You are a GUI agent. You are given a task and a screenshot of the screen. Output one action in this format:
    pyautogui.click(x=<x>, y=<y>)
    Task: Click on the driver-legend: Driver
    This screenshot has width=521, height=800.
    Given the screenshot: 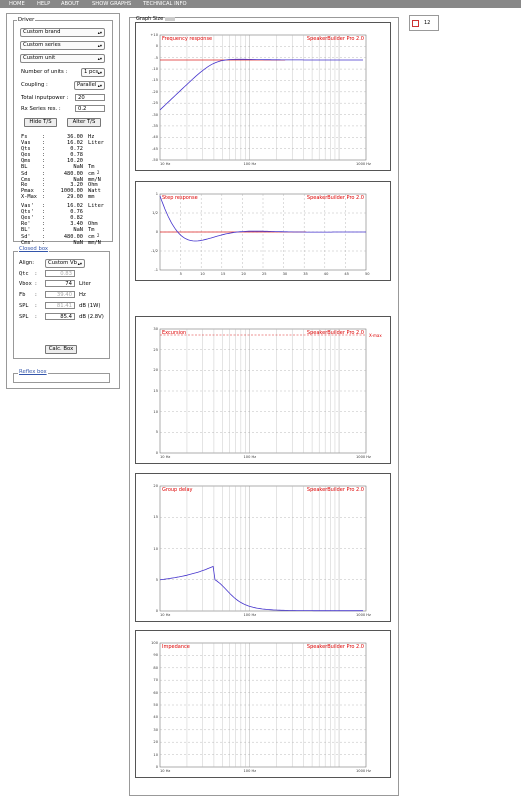 What is the action you would take?
    pyautogui.click(x=26, y=20)
    